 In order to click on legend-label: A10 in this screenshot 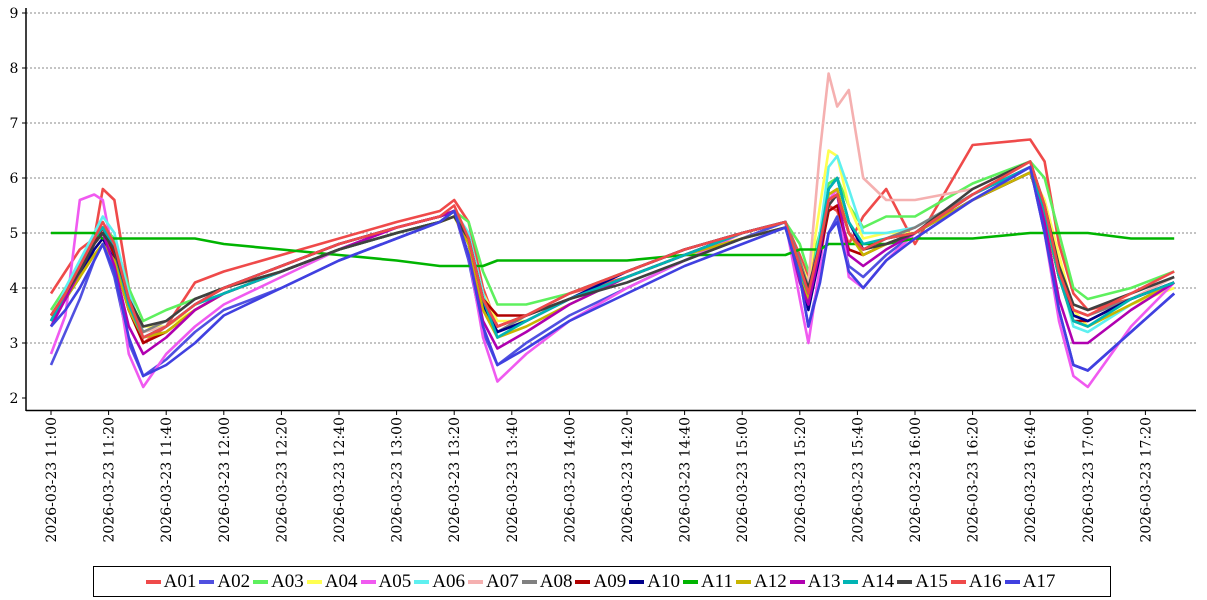, I will do `click(663, 581)`.